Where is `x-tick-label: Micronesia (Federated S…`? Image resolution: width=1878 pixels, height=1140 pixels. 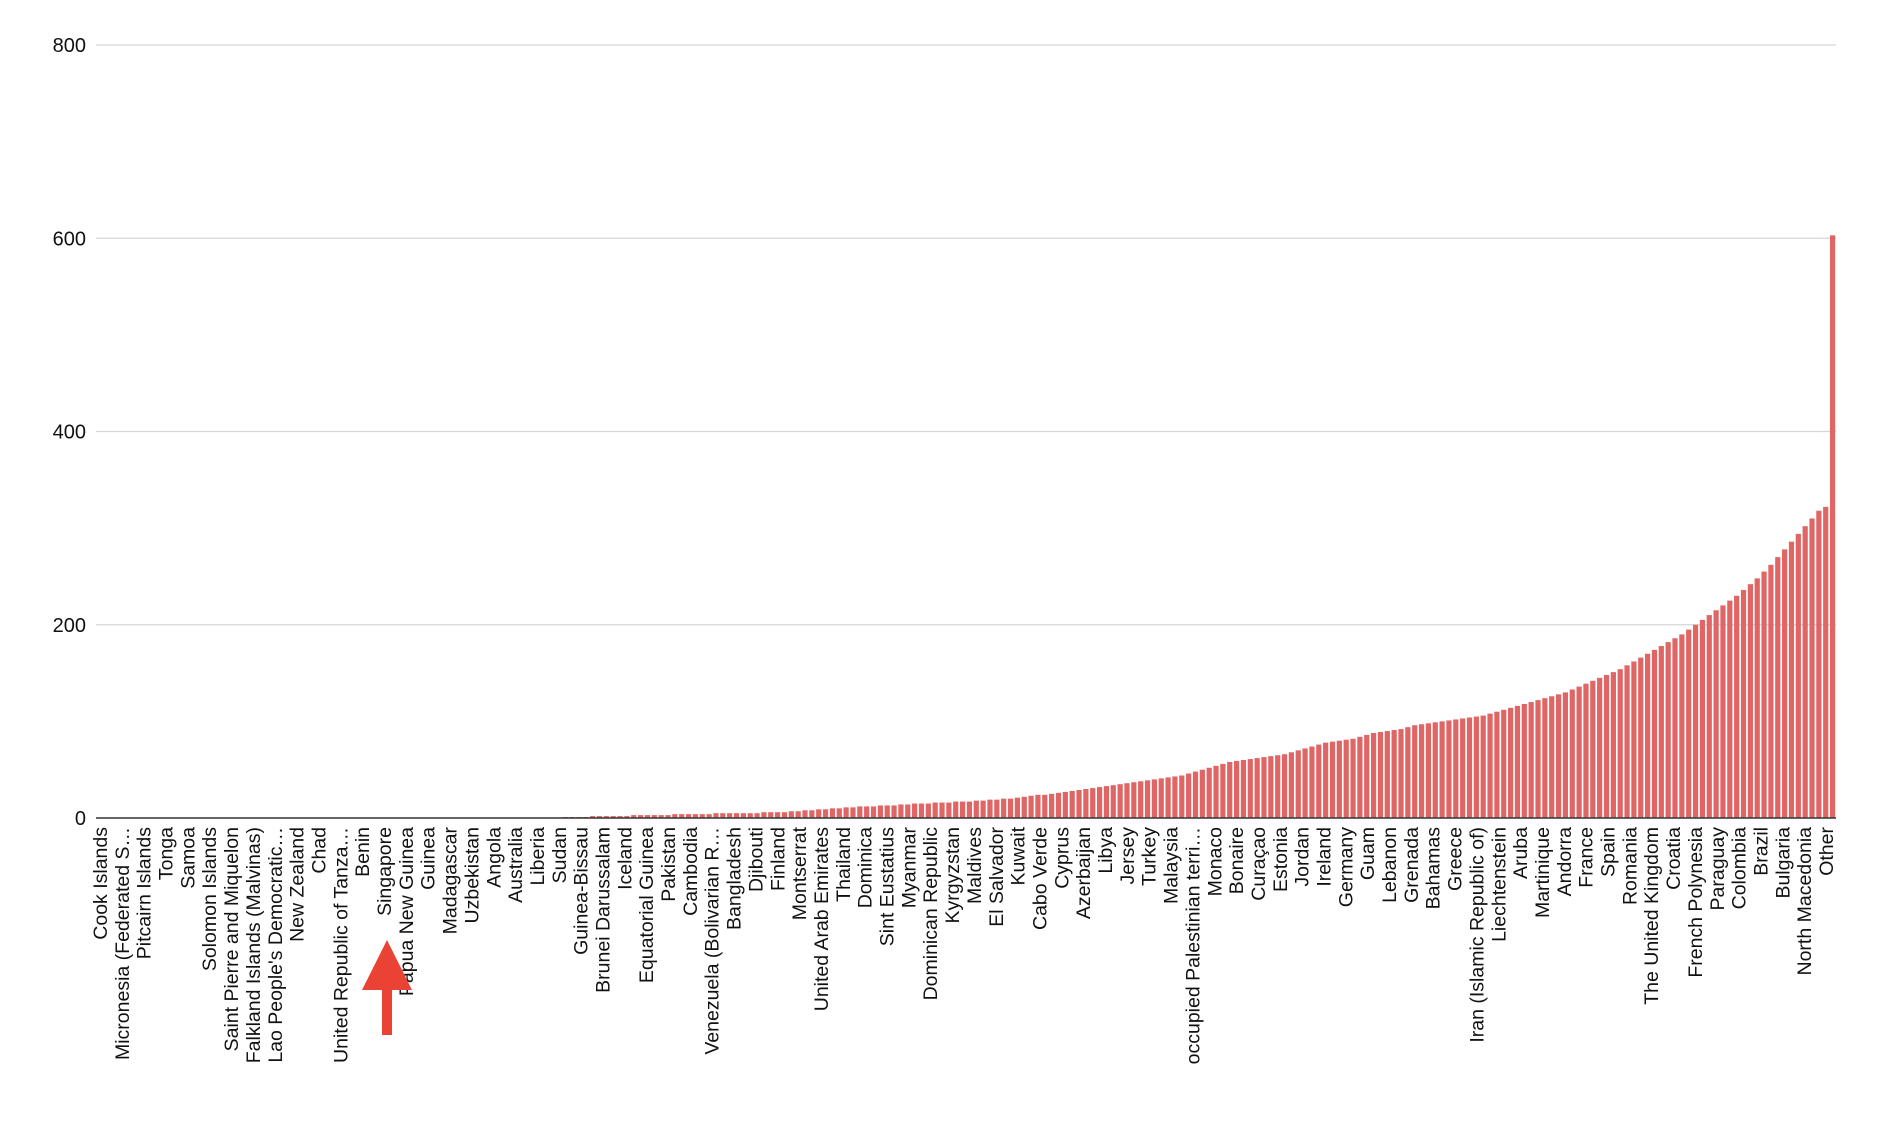
x-tick-label: Micronesia (Federated S… is located at coordinates (123, 943).